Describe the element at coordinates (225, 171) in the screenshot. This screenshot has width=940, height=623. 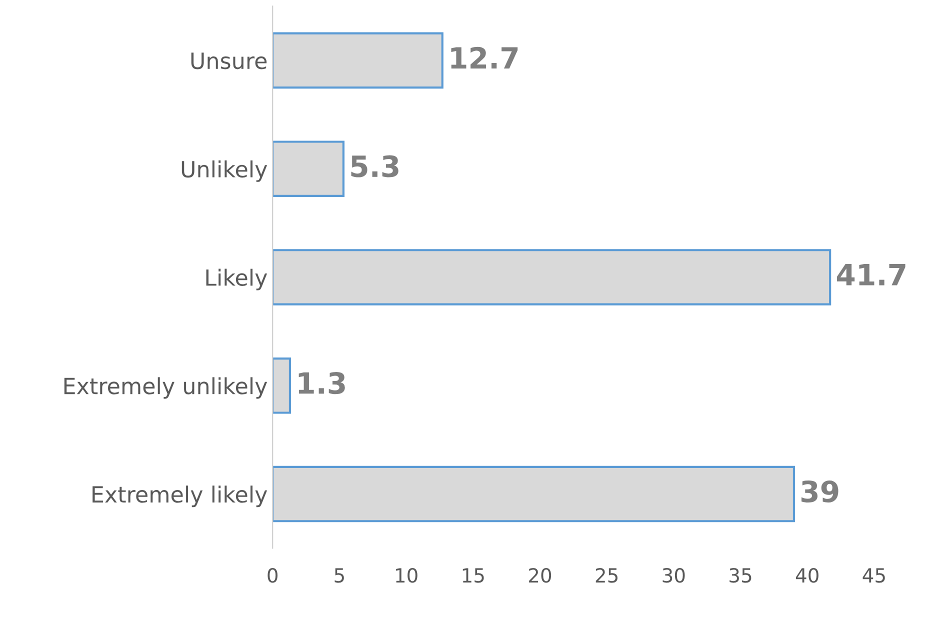
I see `y-tick-label: Unlikely` at that location.